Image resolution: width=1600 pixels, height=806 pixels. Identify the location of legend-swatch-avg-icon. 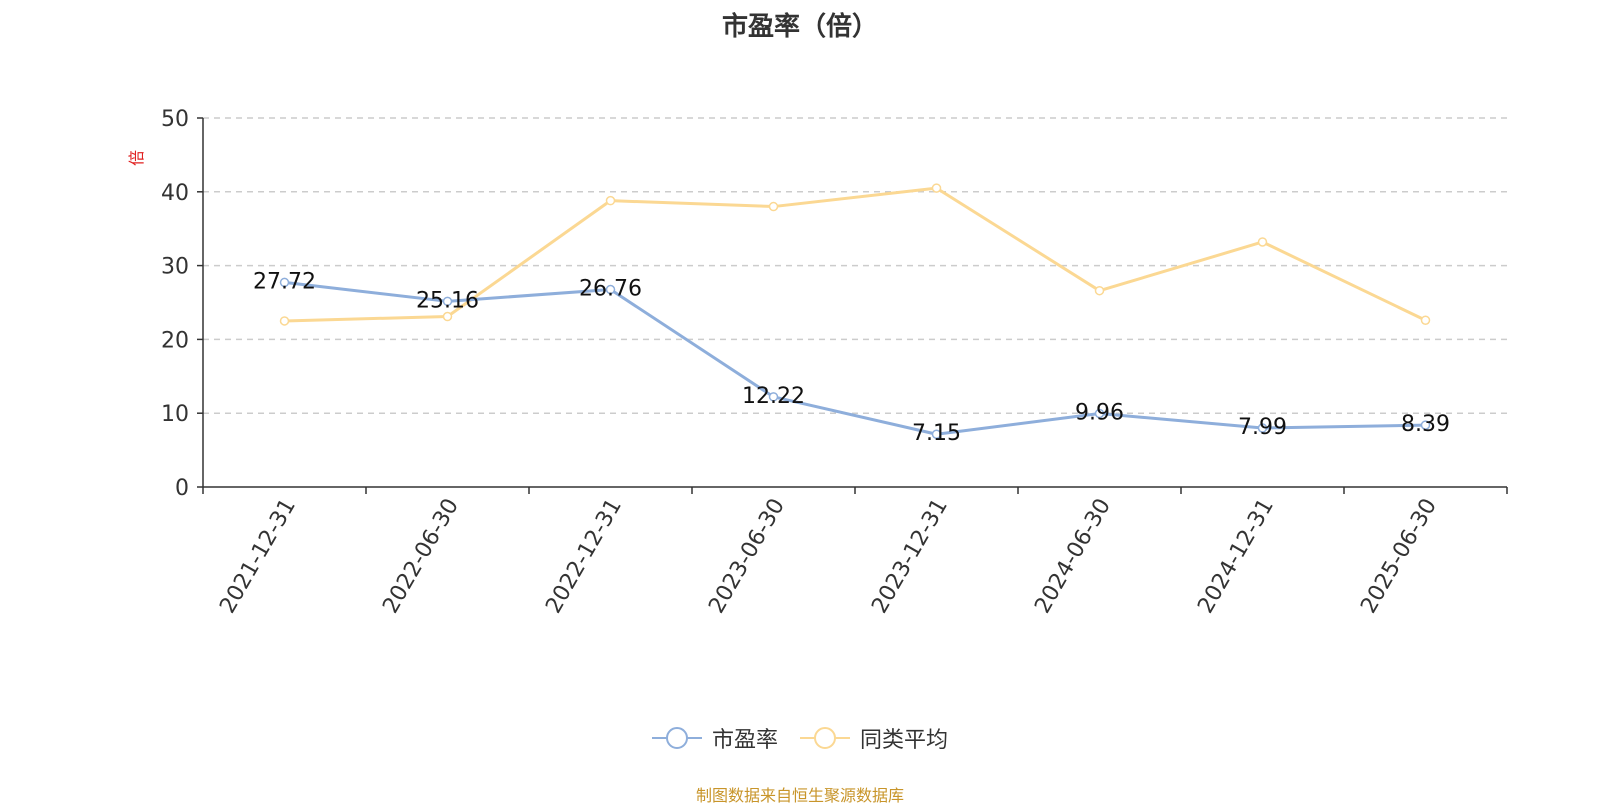
(825, 738).